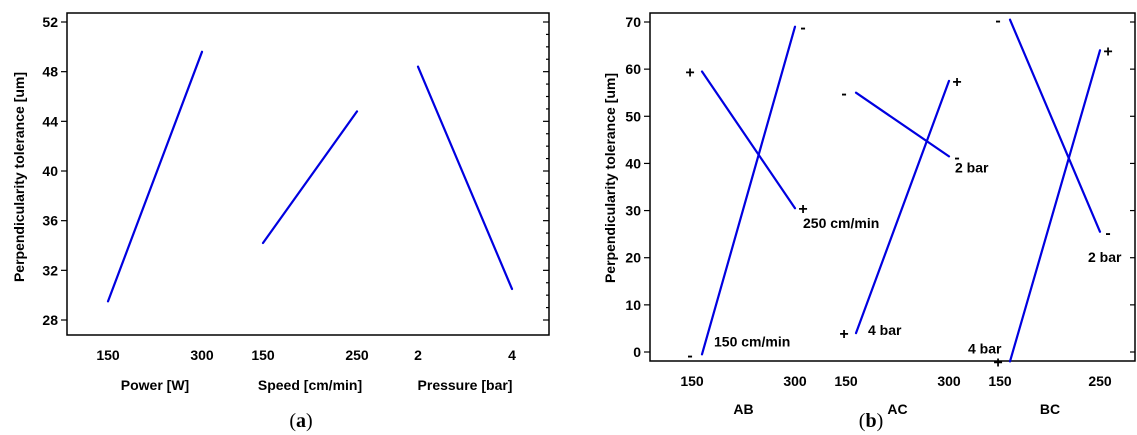 The width and height of the screenshot is (1137, 435). Describe the element at coordinates (633, 116) in the screenshot. I see `y-tick-label: 50` at that location.